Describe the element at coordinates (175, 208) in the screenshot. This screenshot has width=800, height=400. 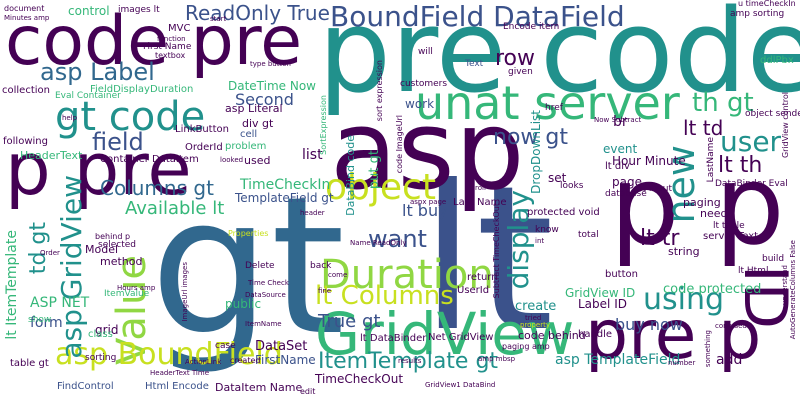
I see `word-available-lt: Available lt` at that location.